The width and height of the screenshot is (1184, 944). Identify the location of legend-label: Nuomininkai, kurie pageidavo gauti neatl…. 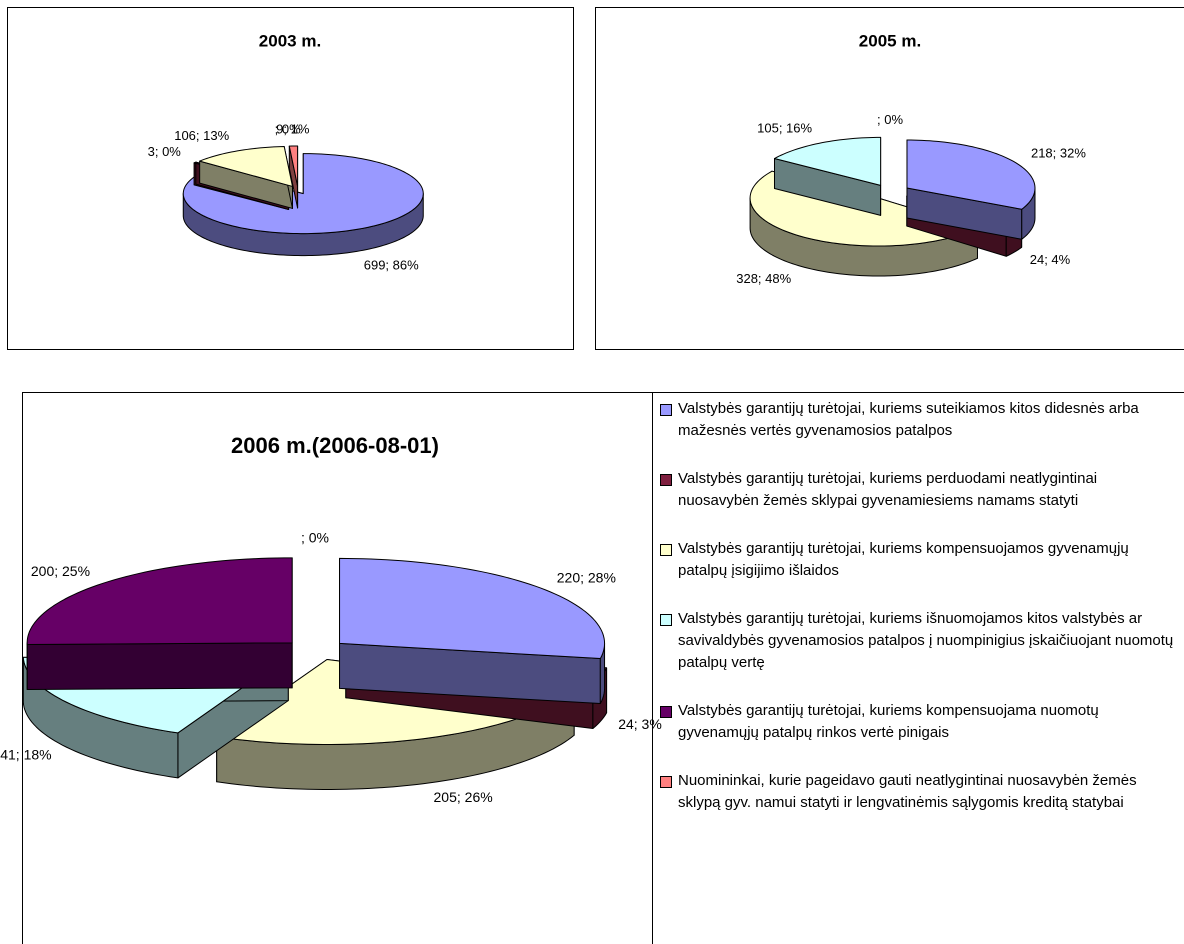
(907, 791).